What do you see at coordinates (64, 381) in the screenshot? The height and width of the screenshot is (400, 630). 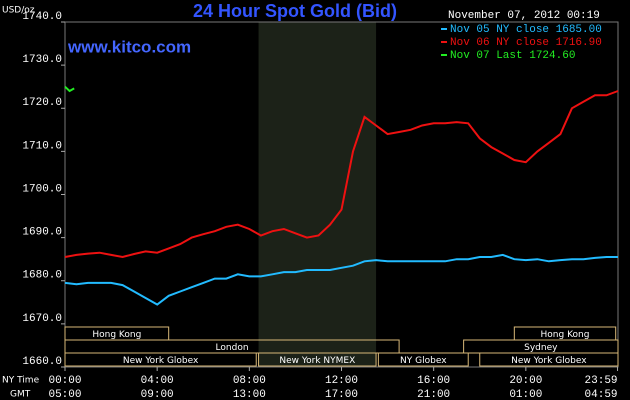 I see `x-tick-label: 00:00` at bounding box center [64, 381].